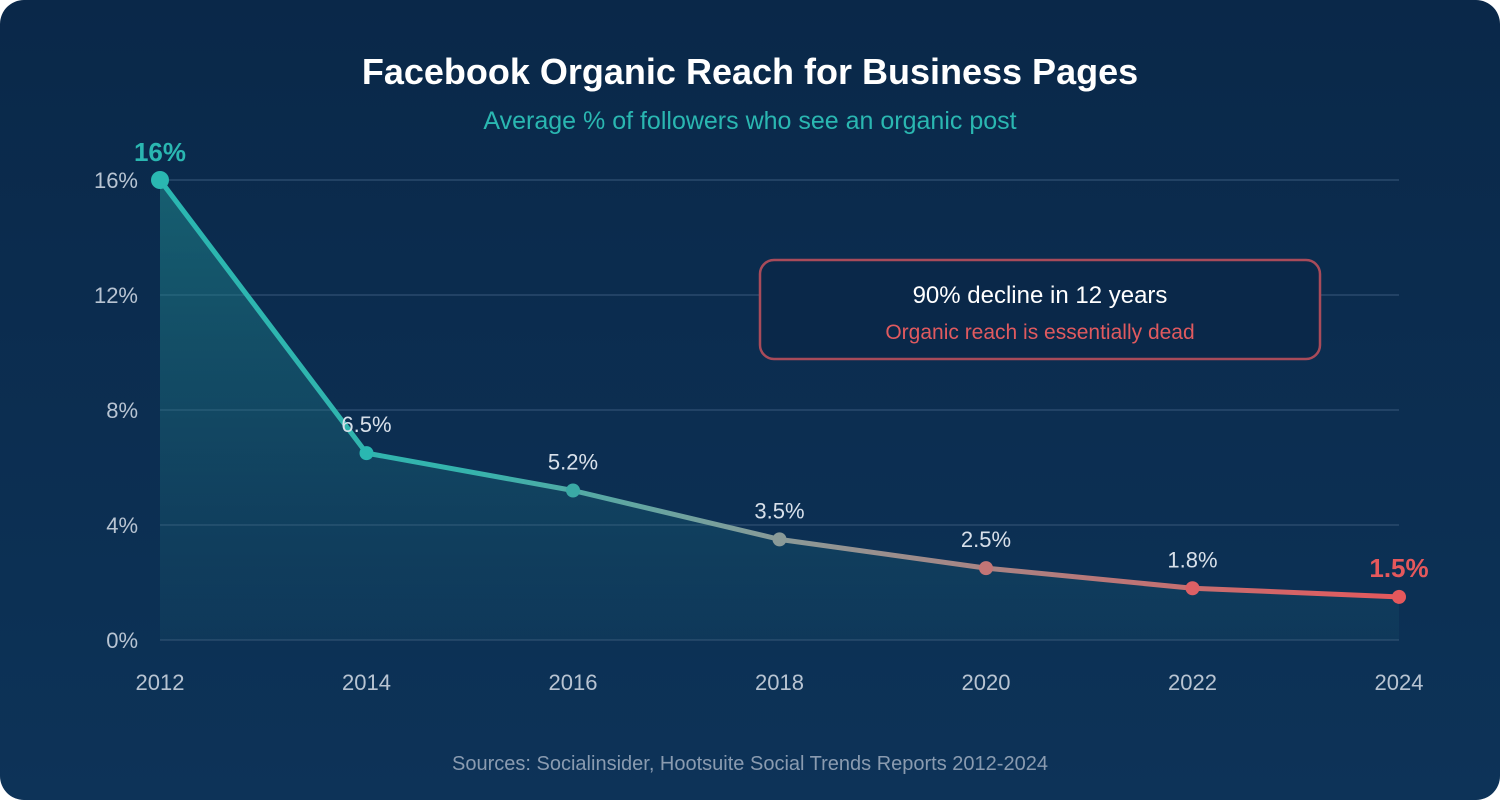 The width and height of the screenshot is (1500, 800). I want to click on x-tick-label: 2014, so click(366, 682).